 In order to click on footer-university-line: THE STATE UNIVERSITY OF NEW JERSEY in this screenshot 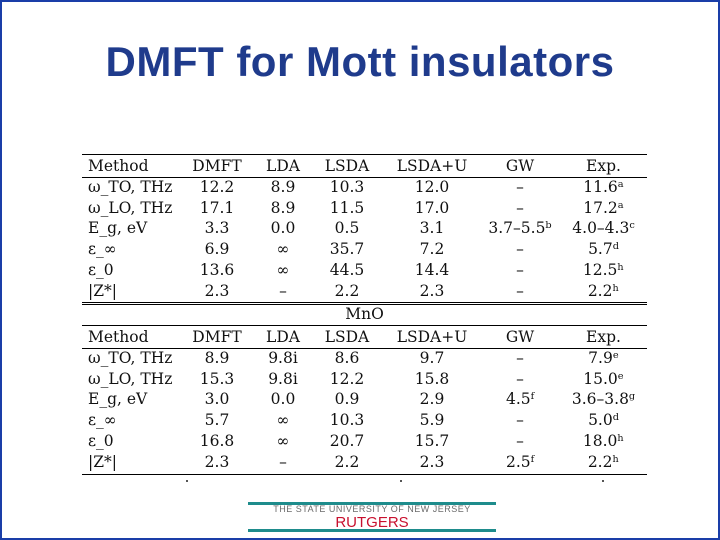, I will do `click(372, 509)`.